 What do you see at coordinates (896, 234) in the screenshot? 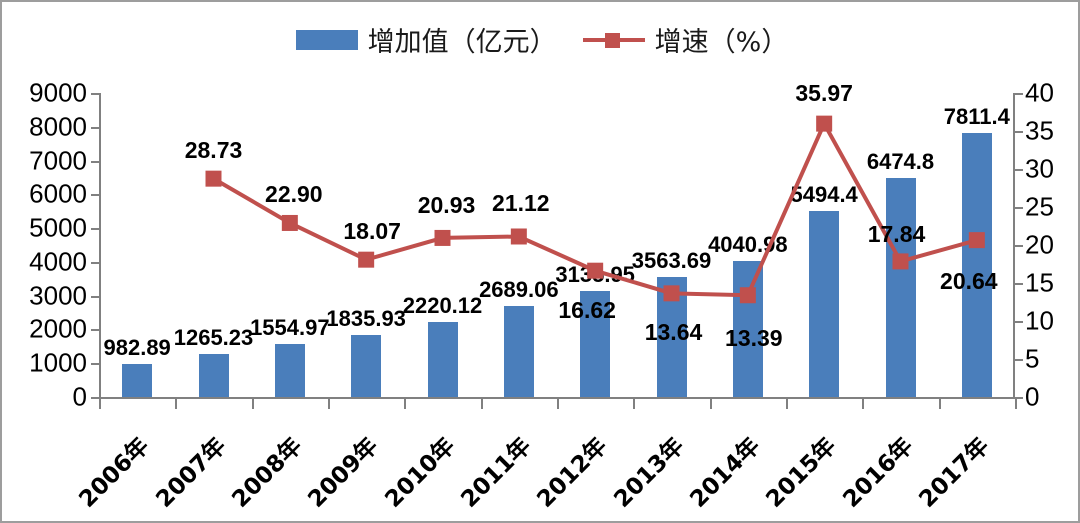
I see `line-value-label: 17.84` at bounding box center [896, 234].